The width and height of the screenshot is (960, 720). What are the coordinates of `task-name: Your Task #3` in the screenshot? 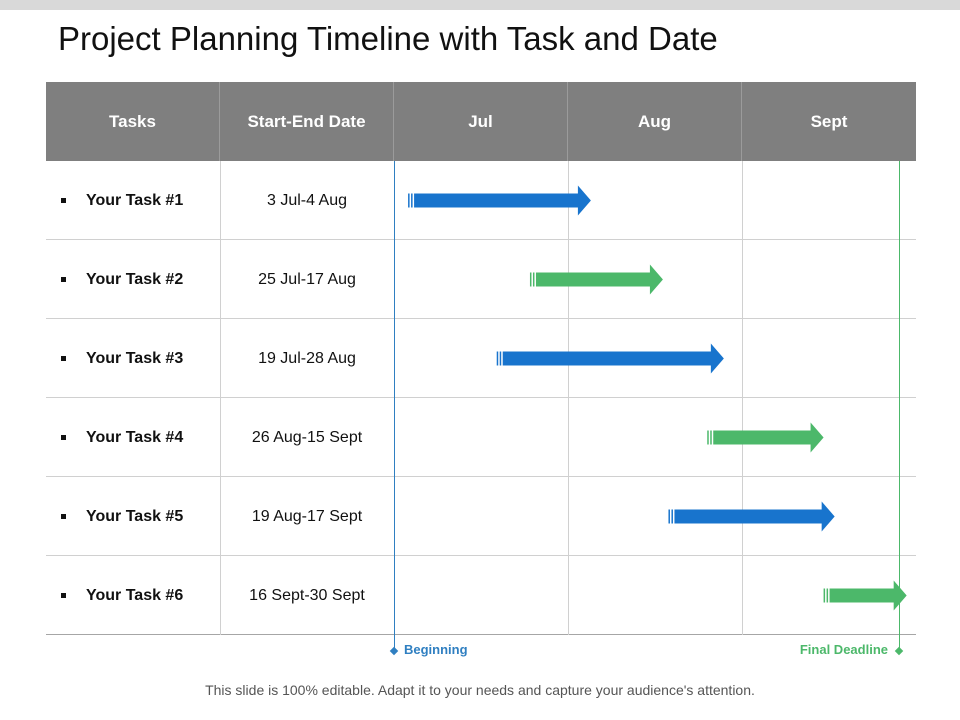 It's located at (135, 358).